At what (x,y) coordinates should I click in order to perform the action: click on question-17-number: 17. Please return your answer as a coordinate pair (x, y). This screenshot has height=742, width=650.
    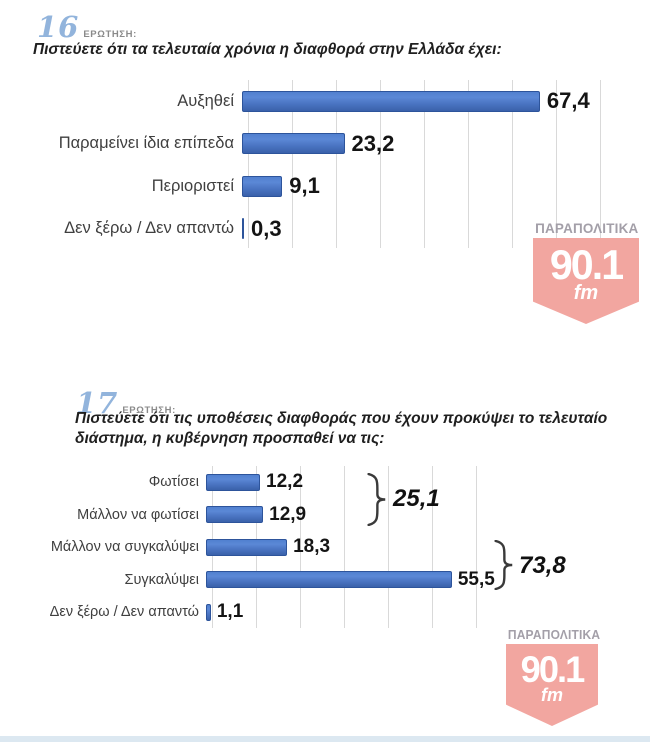
    Looking at the image, I should click on (97, 403).